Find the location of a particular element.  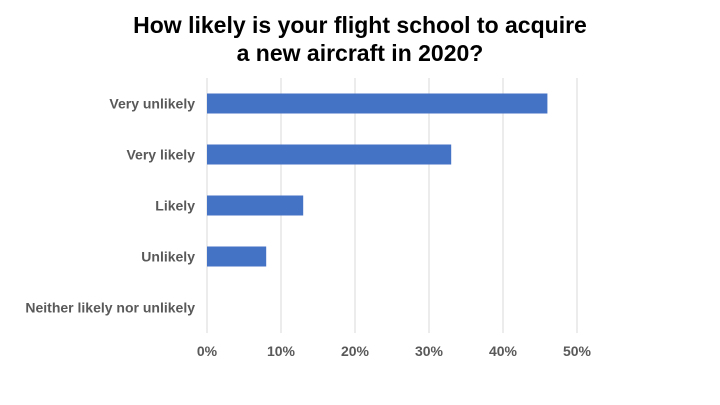

x-tick-label: 20% is located at coordinates (355, 351).